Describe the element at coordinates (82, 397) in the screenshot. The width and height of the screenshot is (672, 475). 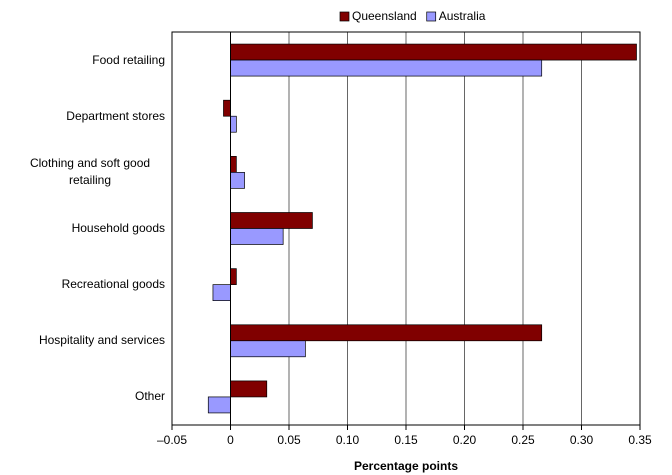
I see `category-label: Other` at that location.